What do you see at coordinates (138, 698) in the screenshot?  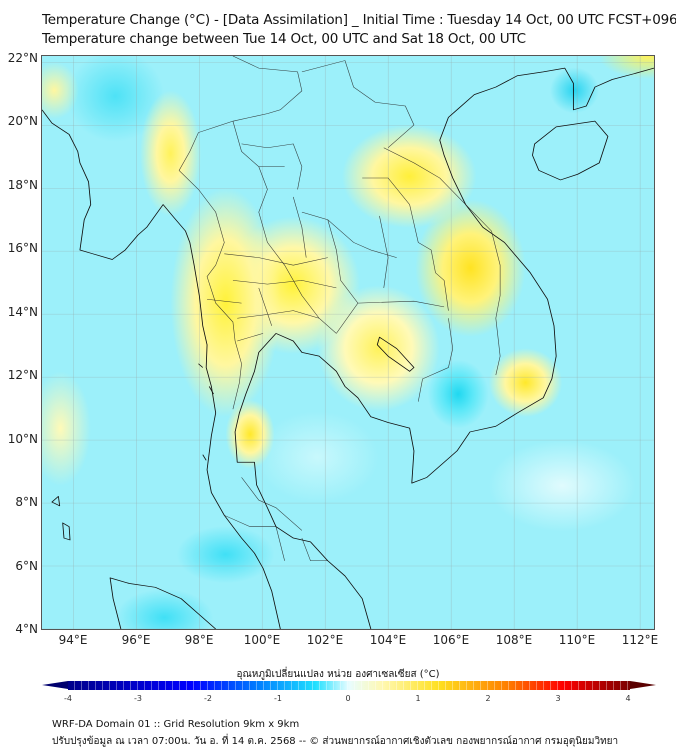 I see `colorbar-tick-label: -3` at bounding box center [138, 698].